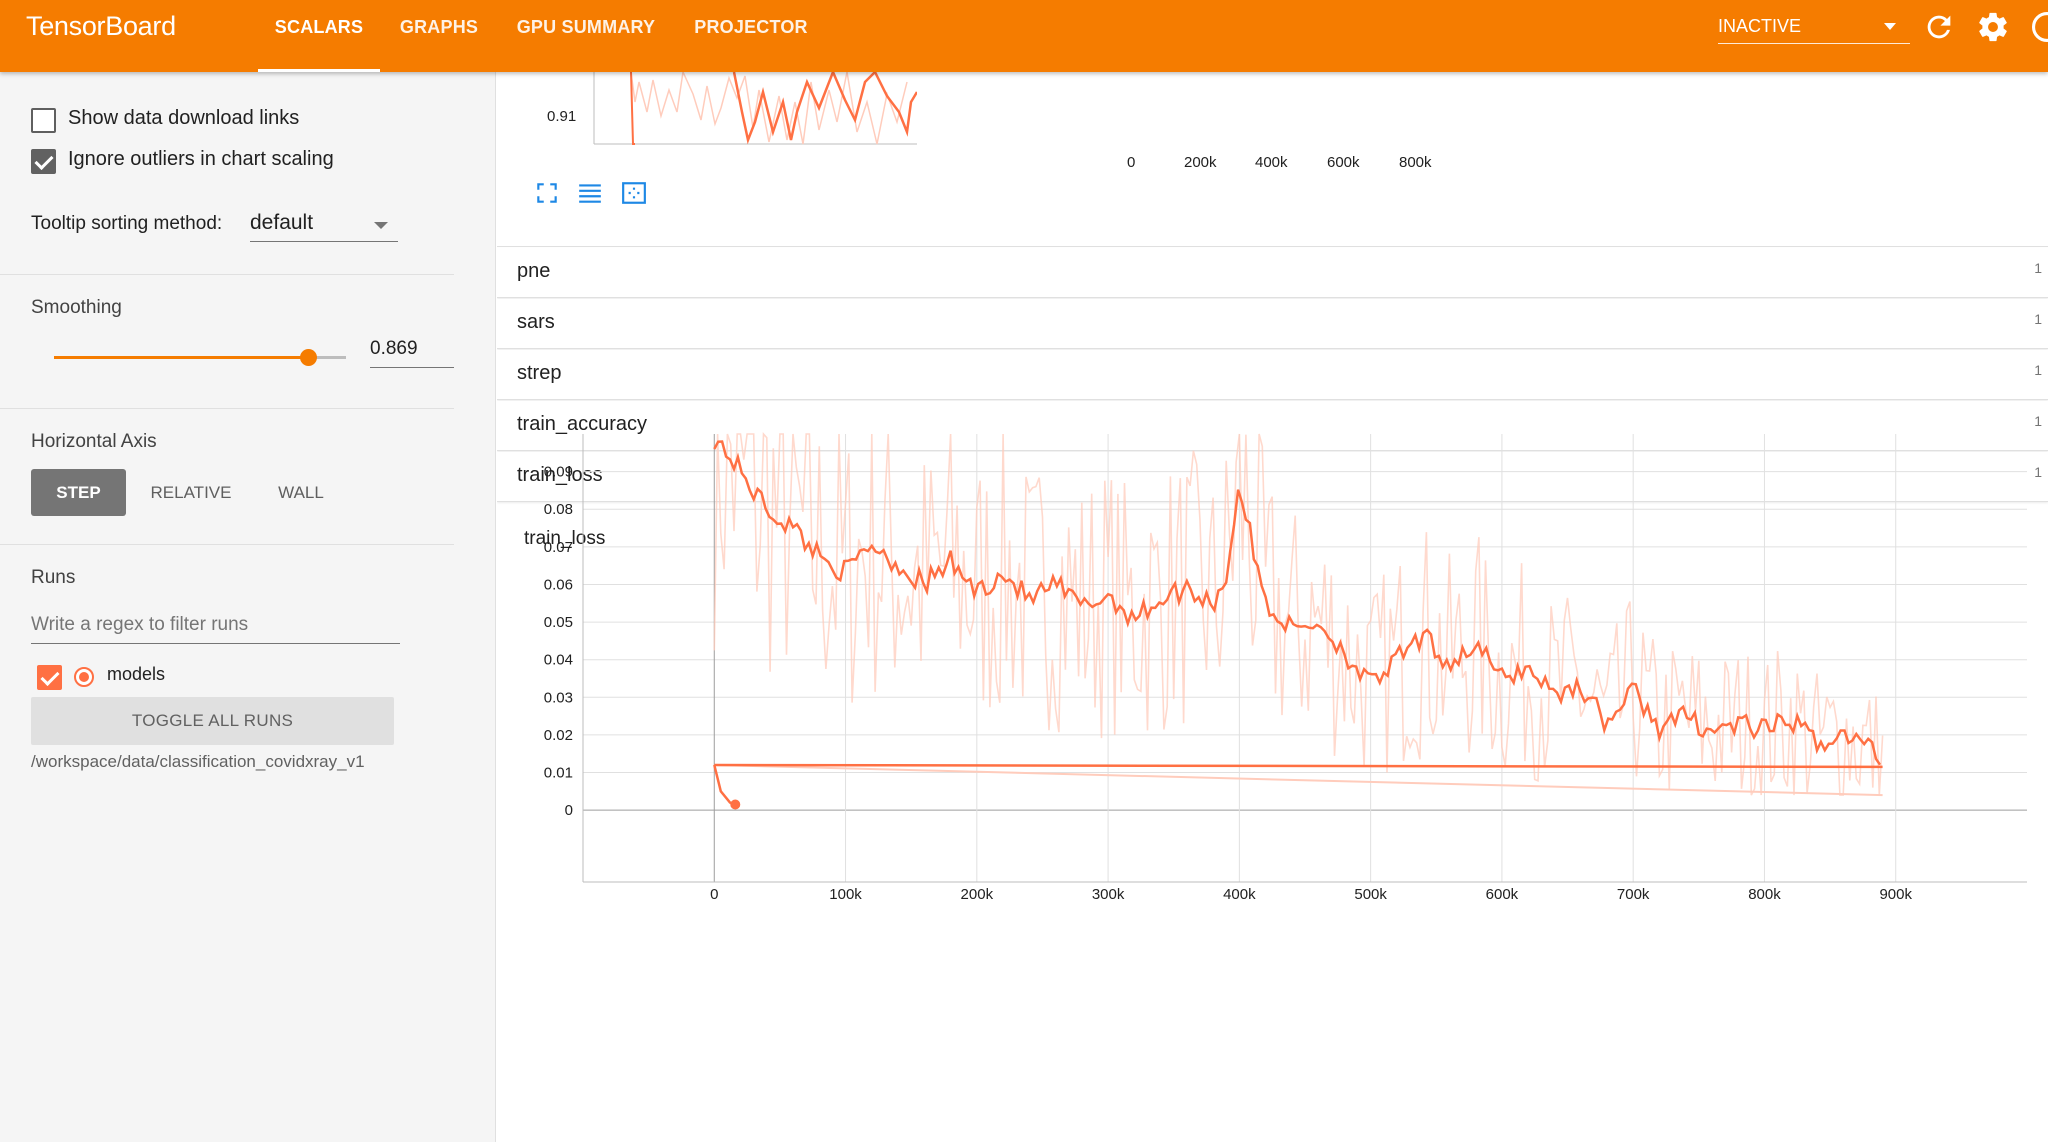 The image size is (2048, 1142). I want to click on run-models-label: models, so click(136, 674).